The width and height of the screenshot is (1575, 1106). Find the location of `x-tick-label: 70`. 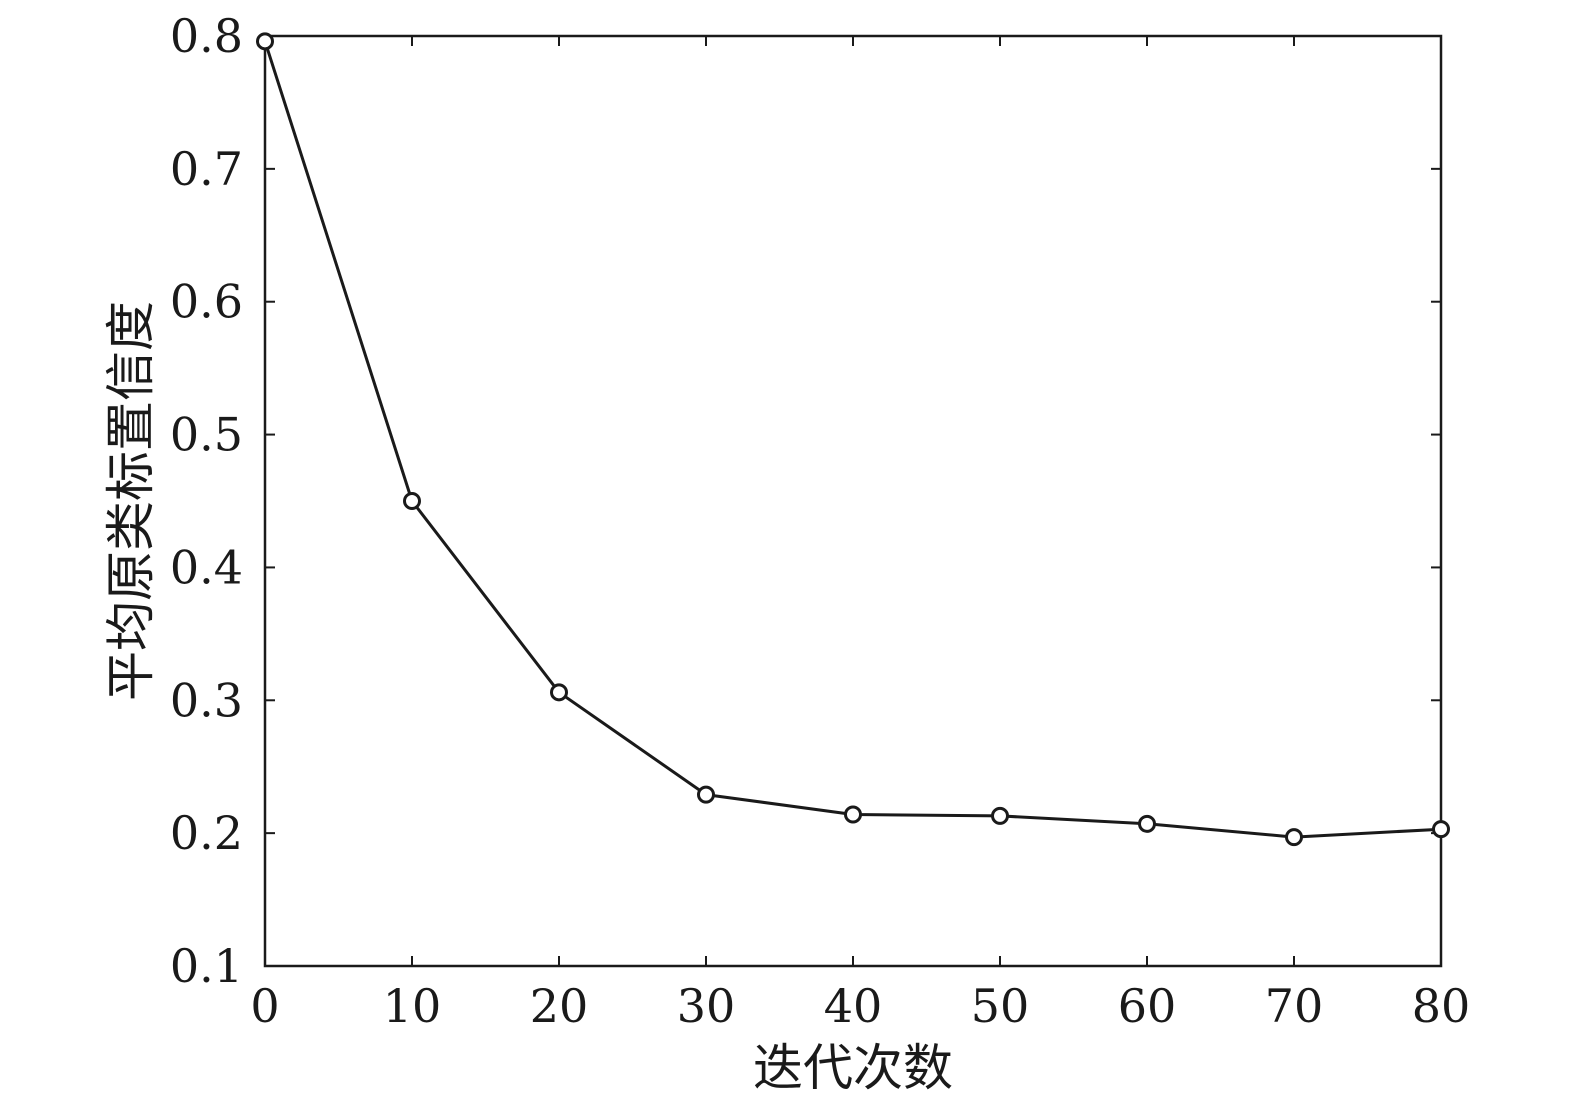

x-tick-label: 70 is located at coordinates (1294, 1006).